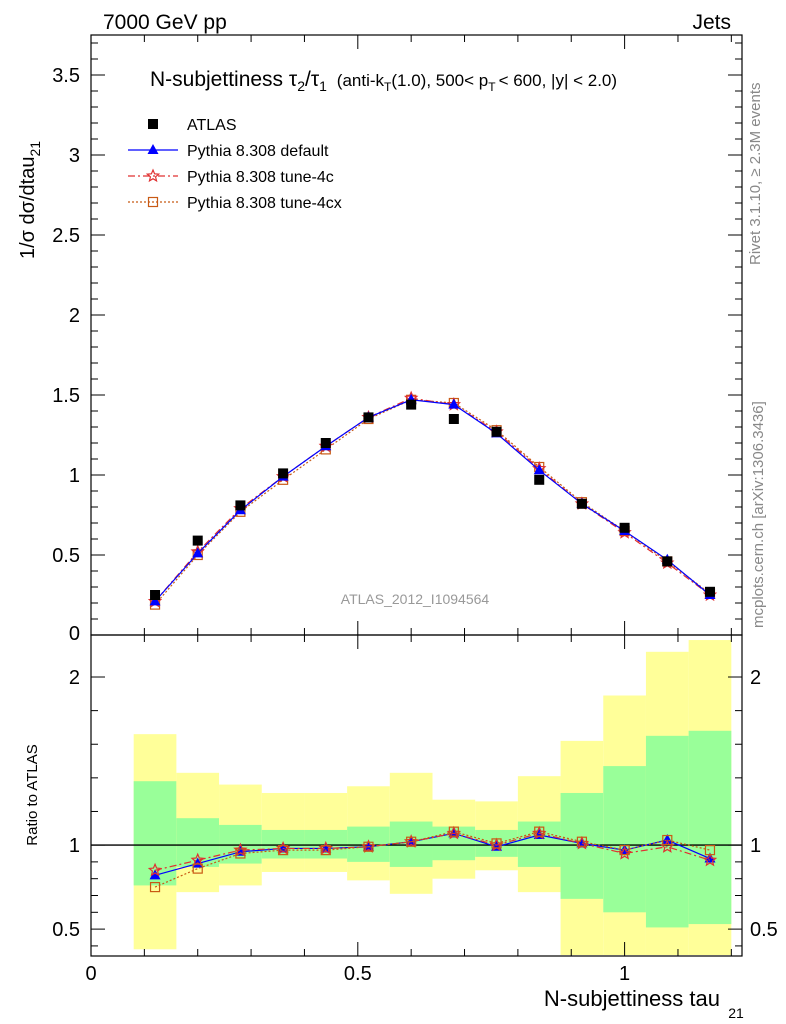 The width and height of the screenshot is (786, 1024). Describe the element at coordinates (358, 974) in the screenshot. I see `xtick-label: 0.5` at that location.